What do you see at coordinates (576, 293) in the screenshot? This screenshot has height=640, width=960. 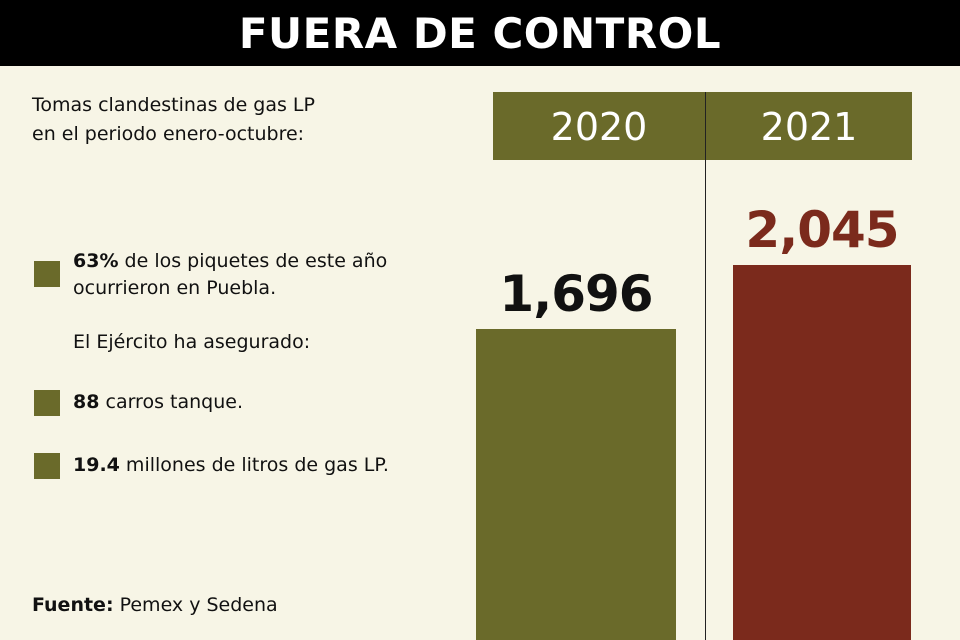 I see `value-label-2020: 1,696` at bounding box center [576, 293].